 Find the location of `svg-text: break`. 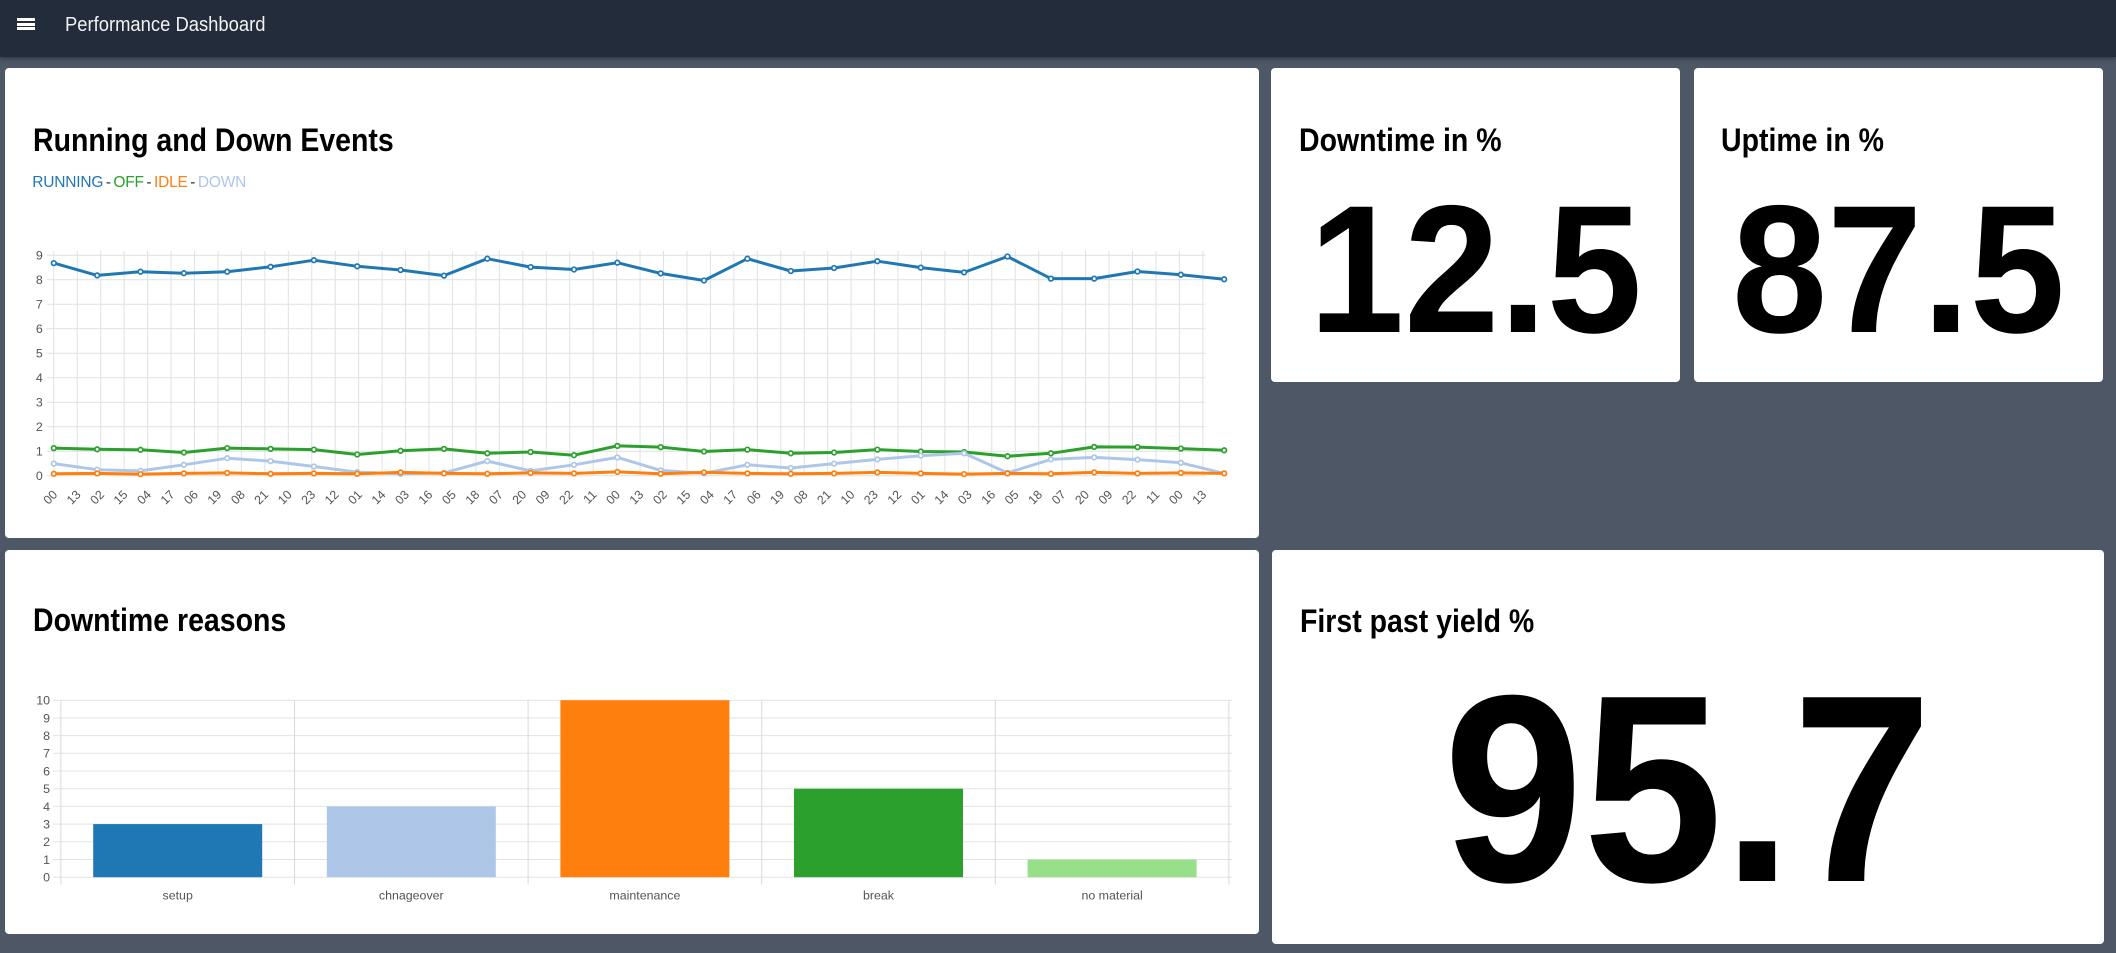

svg-text: break is located at coordinates (879, 896).